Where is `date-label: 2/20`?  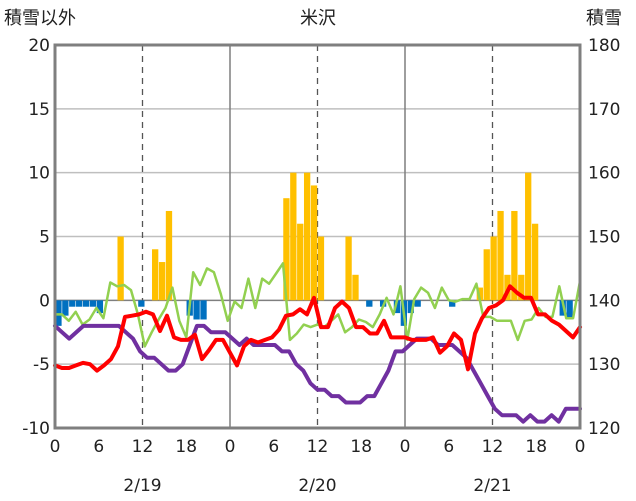 date-label: 2/20 is located at coordinates (317, 486).